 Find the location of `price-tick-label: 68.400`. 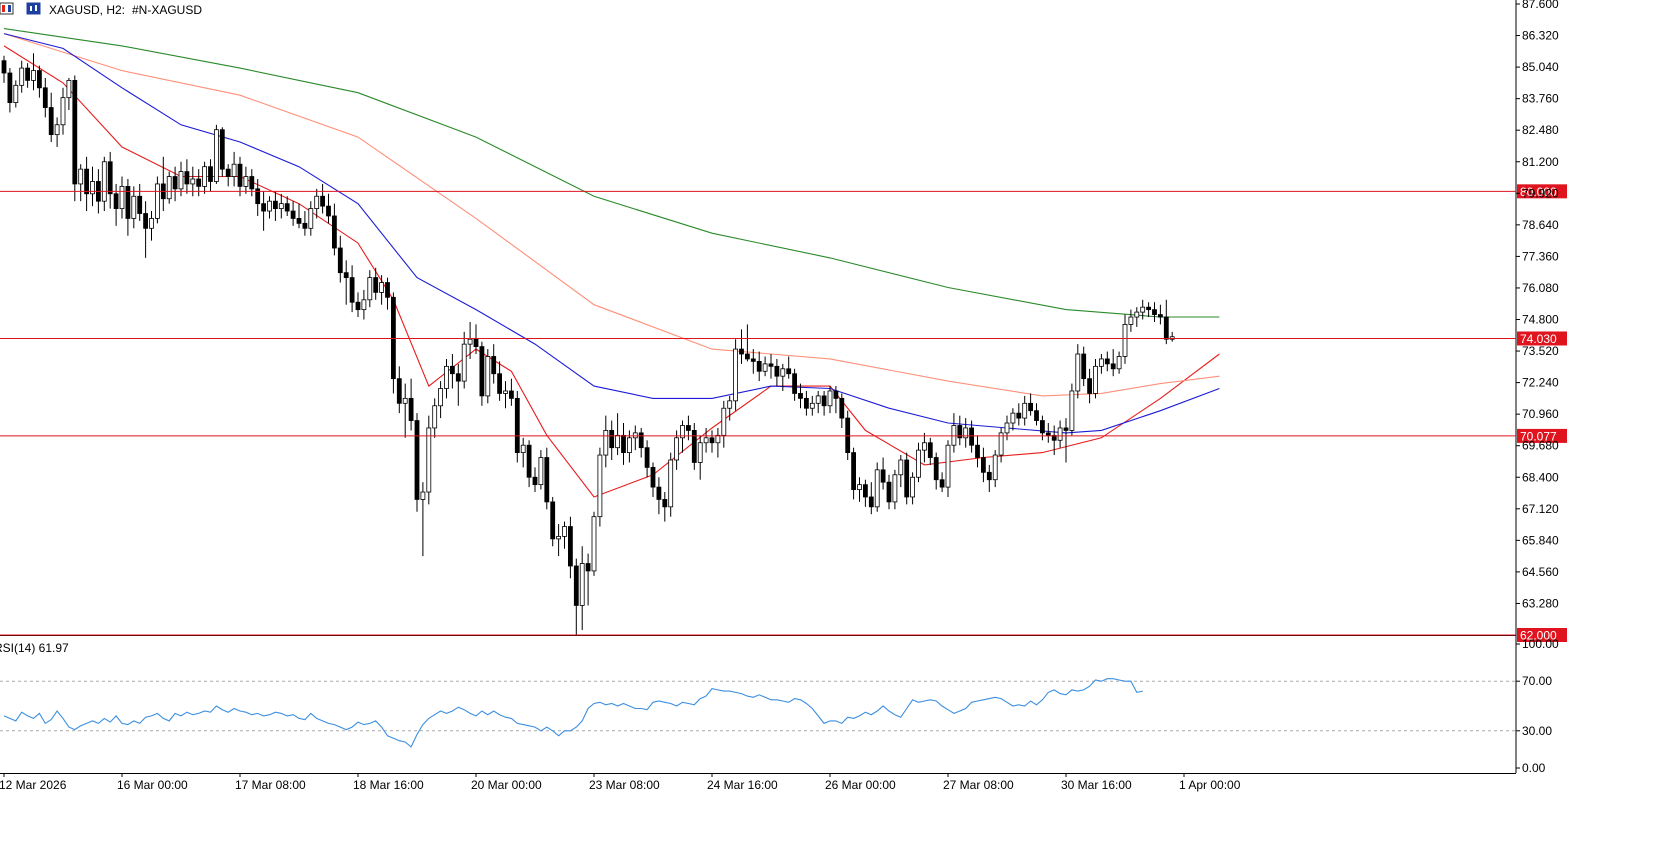

price-tick-label: 68.400 is located at coordinates (1540, 477).